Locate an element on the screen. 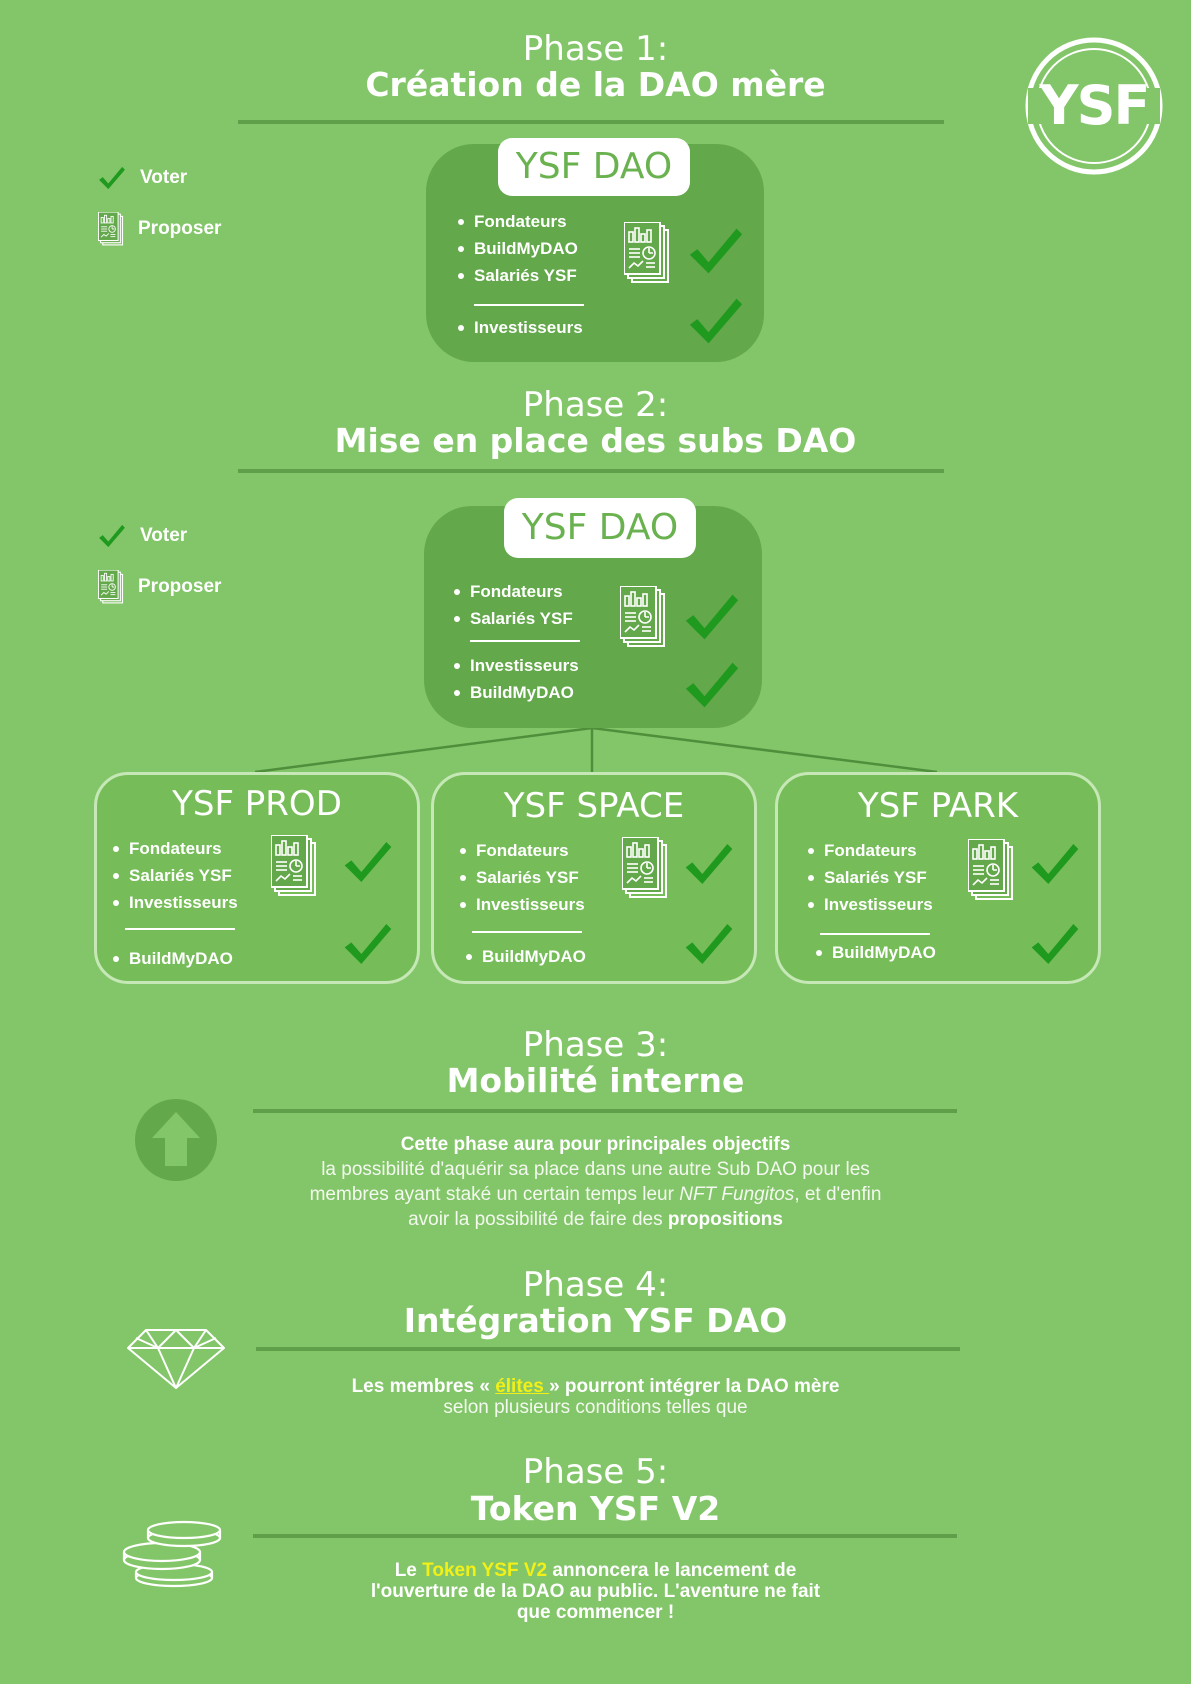 This screenshot has height=1684, width=1191. sub-dao-title: YSF PROD is located at coordinates (257, 804).